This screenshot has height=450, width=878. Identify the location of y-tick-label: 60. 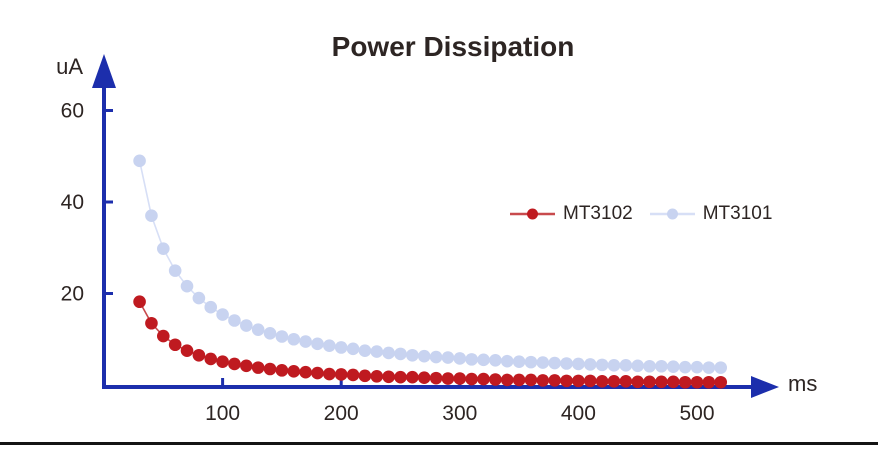
(72, 111).